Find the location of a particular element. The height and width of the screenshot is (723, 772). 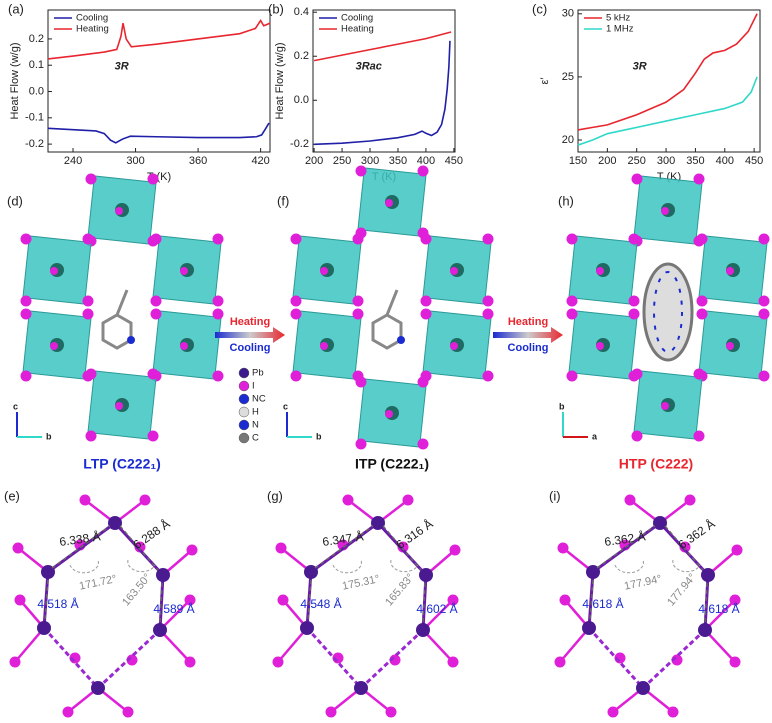

distance-label: 4.518 Å is located at coordinates (57, 603).